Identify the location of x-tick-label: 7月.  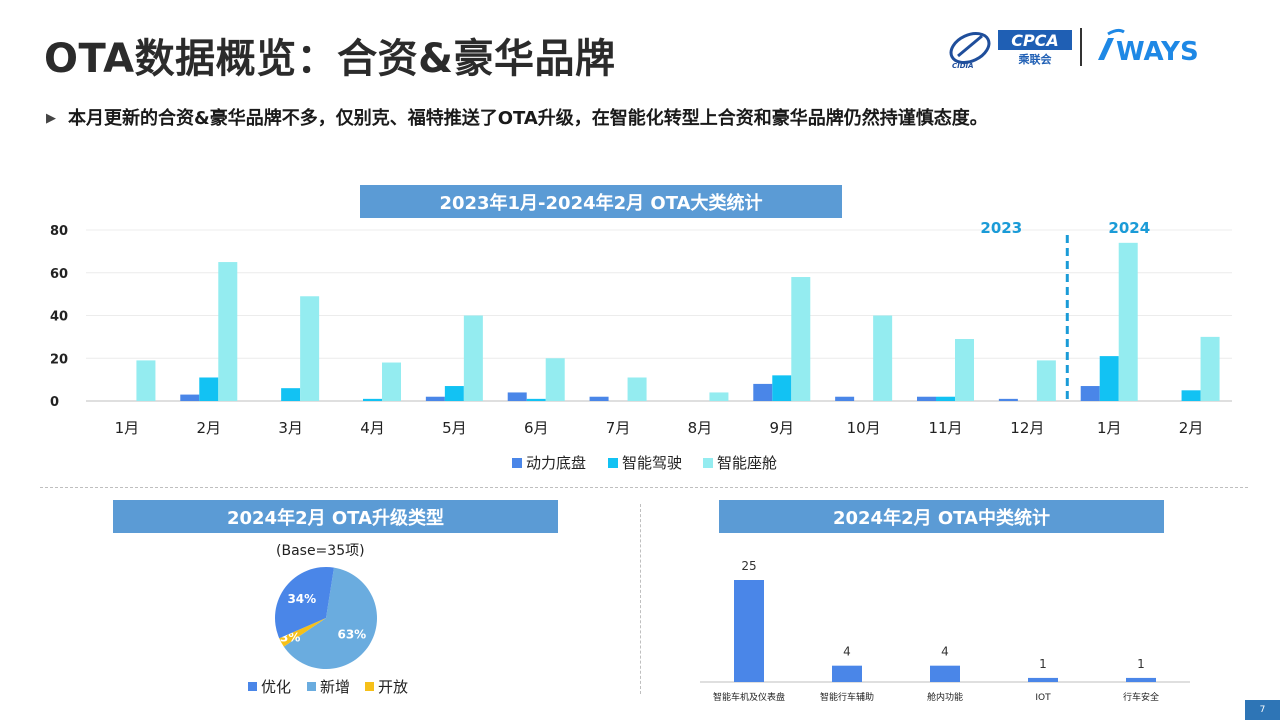
(618, 428).